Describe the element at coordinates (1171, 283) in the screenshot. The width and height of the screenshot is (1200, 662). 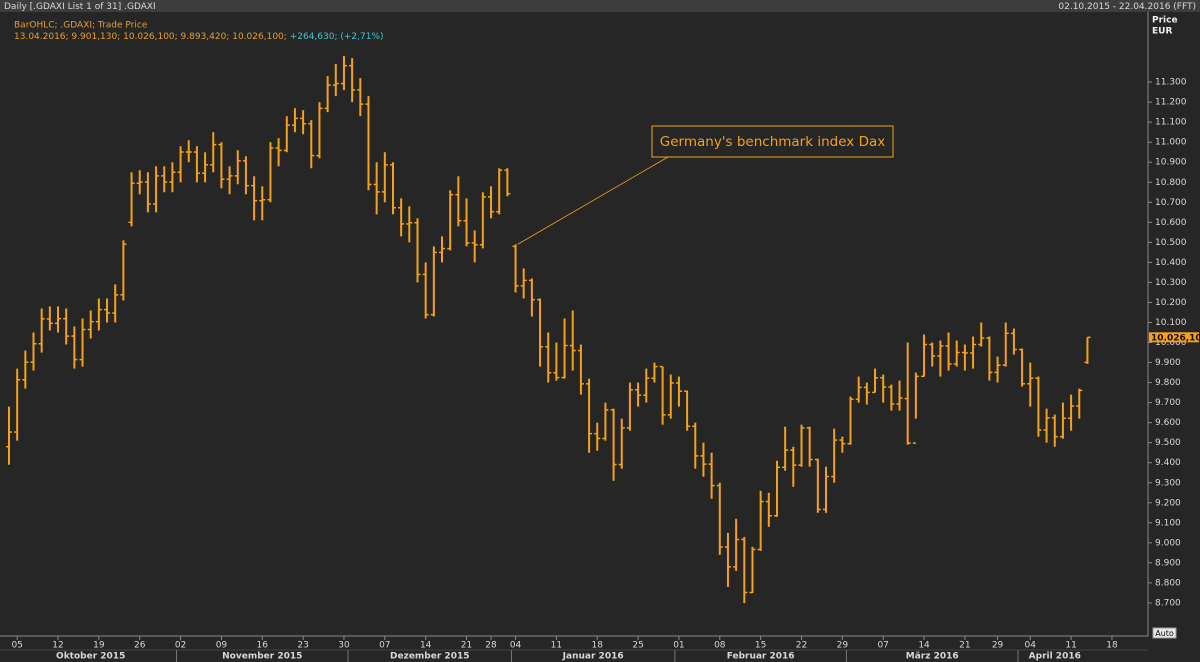
I see `y-tick-label: 10.300` at that location.